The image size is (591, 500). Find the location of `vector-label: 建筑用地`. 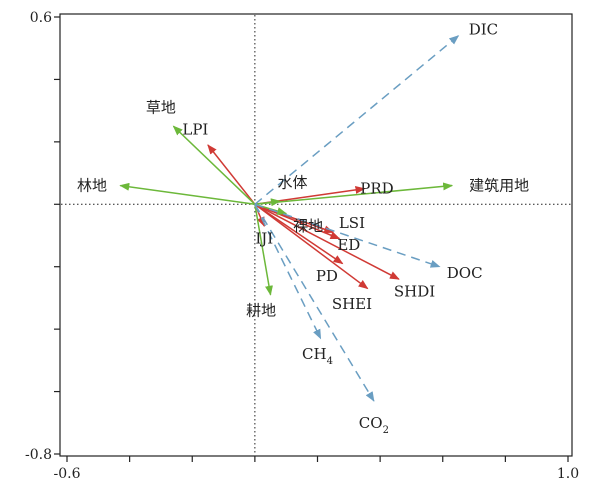

vector-label: 建筑用地 is located at coordinates (499, 186).